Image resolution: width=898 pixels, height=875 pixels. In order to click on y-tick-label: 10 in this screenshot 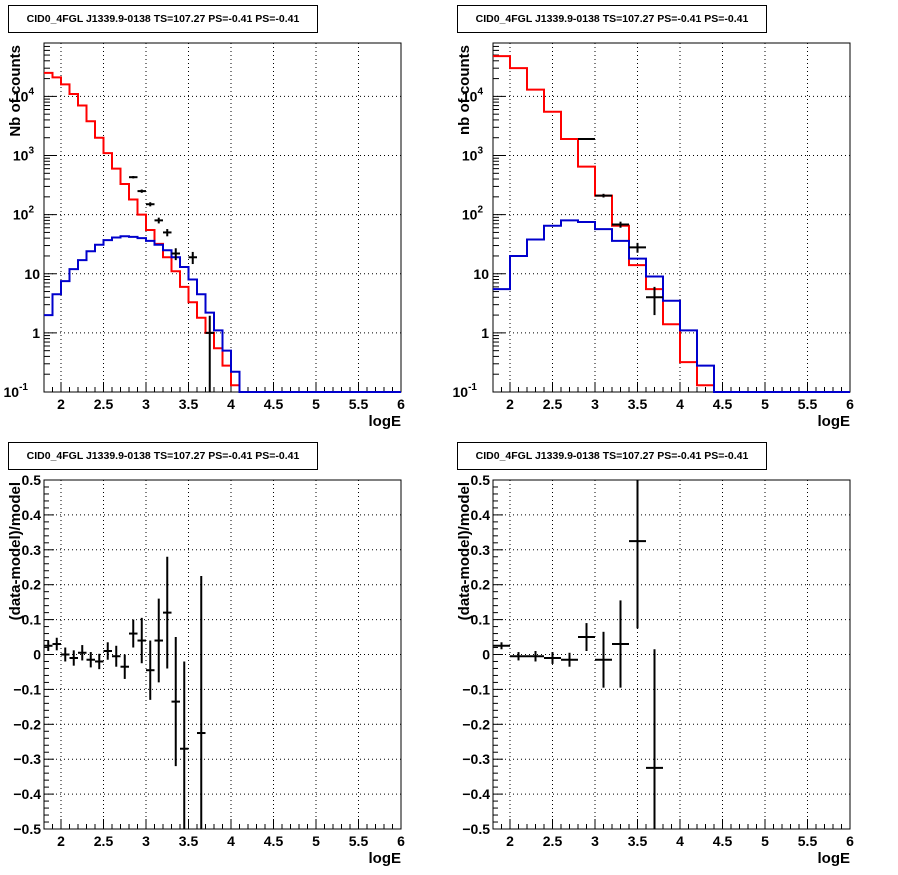, I will do `click(481, 274)`.